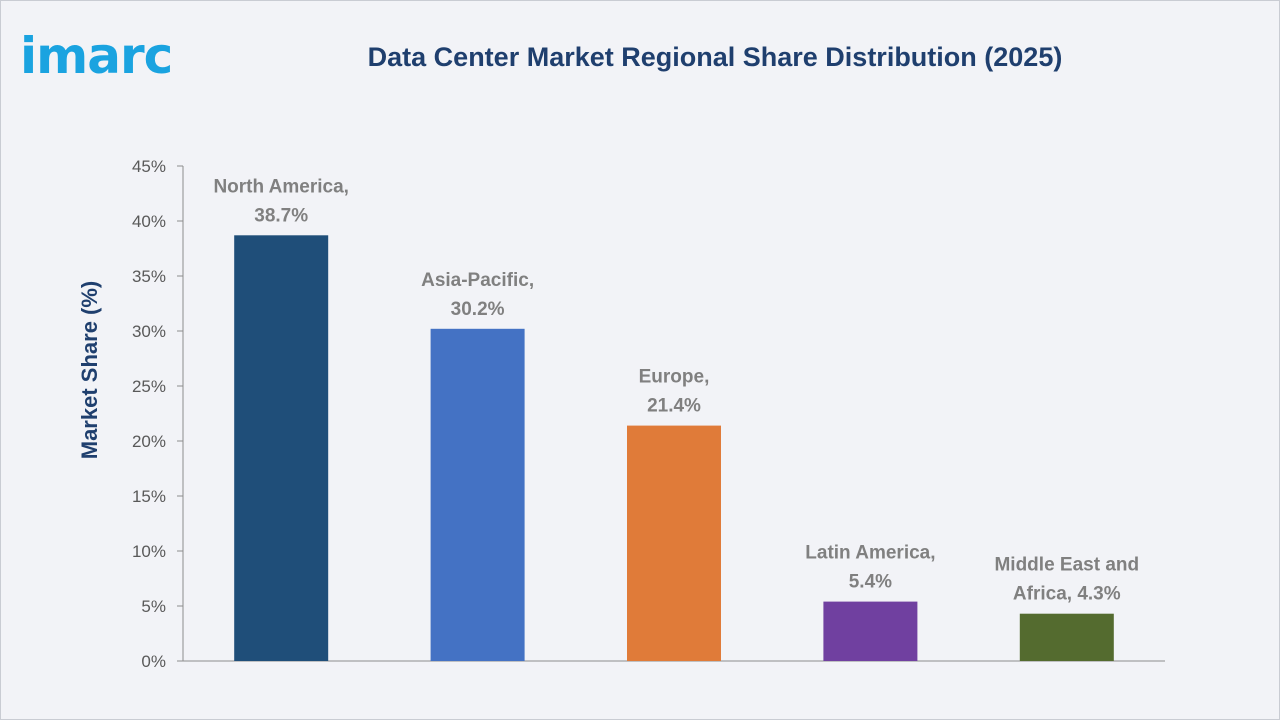  I want to click on y-tick-label: 40%, so click(149, 221).